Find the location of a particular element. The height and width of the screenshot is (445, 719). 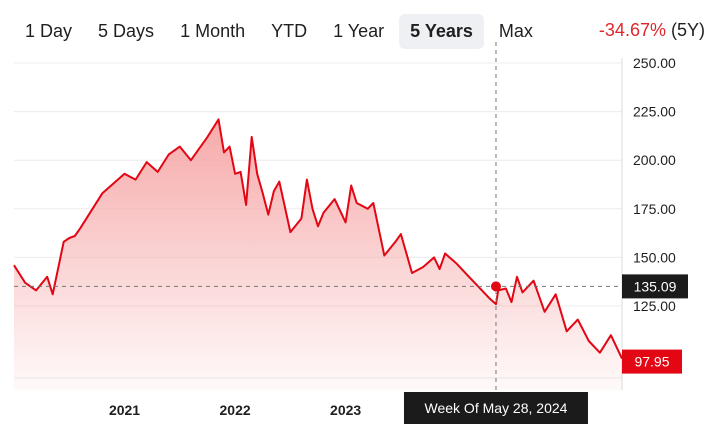

cursor-value-box is located at coordinates (655, 286).